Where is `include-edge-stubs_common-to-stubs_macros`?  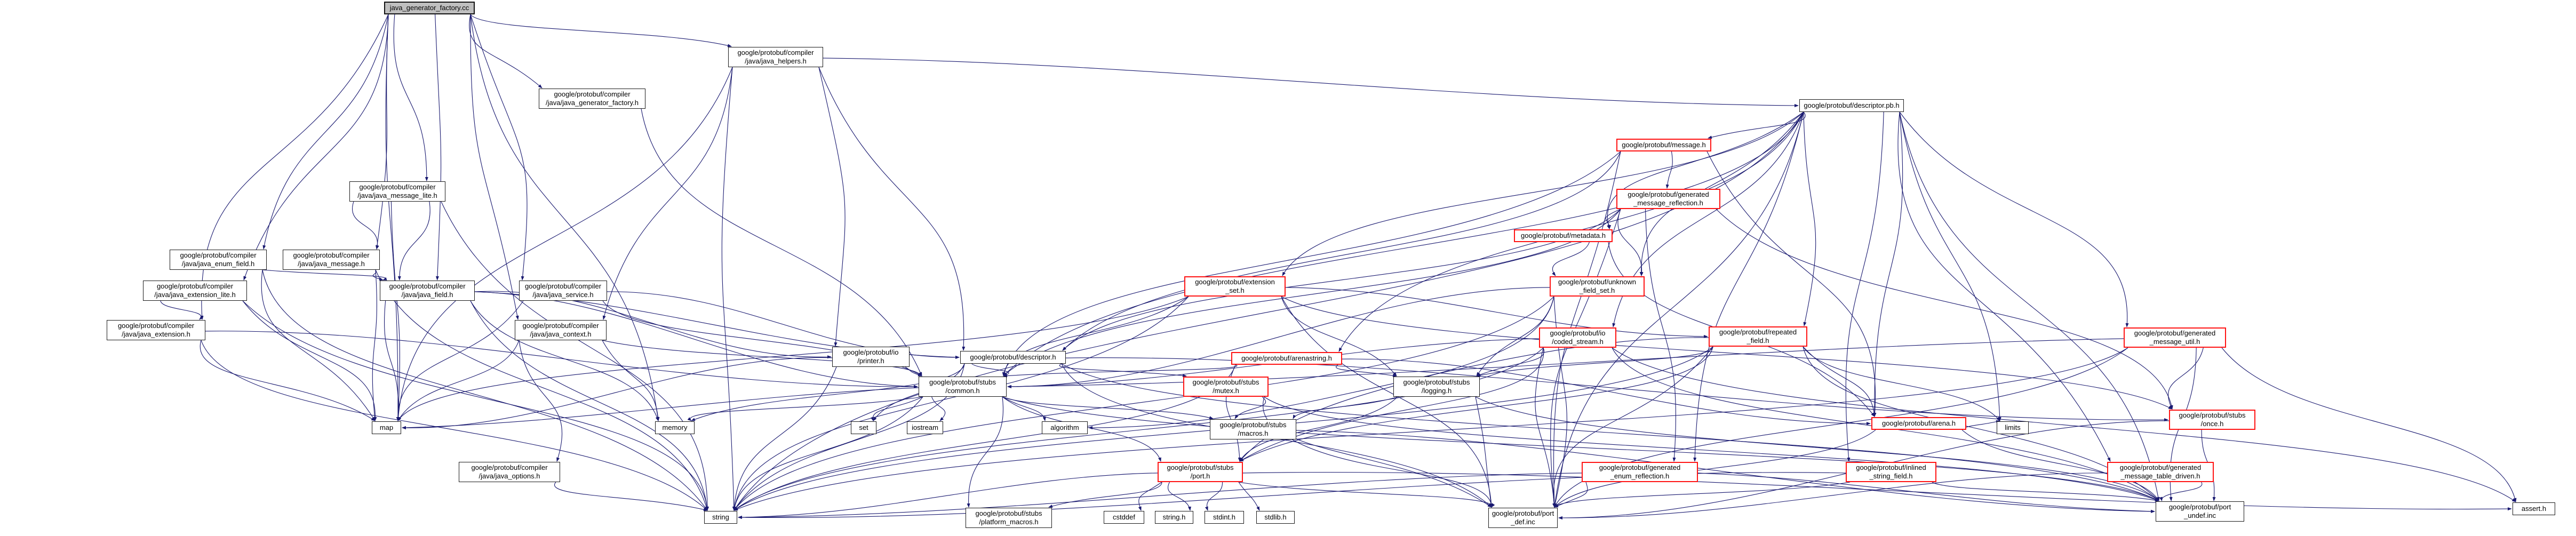 include-edge-stubs_common-to-stubs_macros is located at coordinates (1108, 407).